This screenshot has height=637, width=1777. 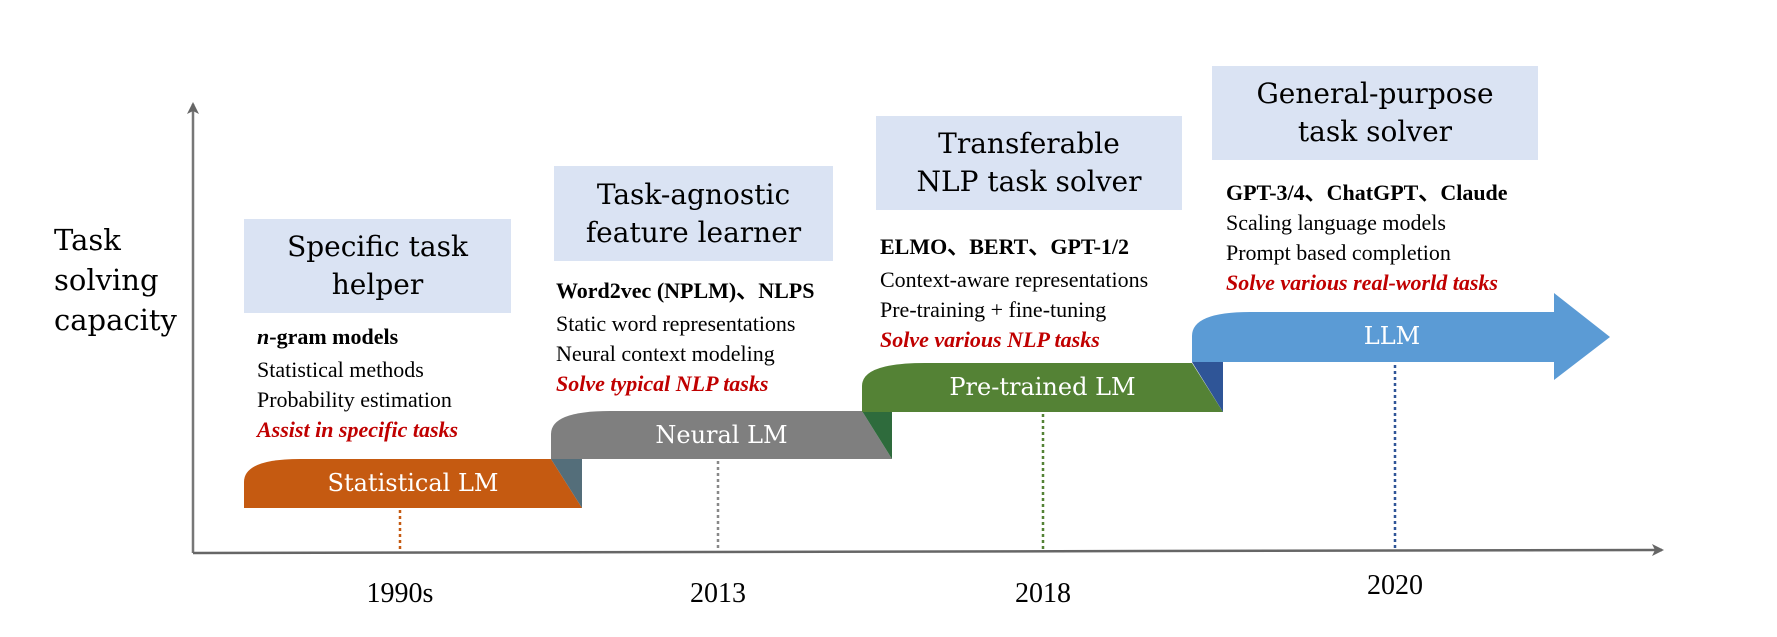 What do you see at coordinates (87, 240) in the screenshot?
I see `y-label-line: Task` at bounding box center [87, 240].